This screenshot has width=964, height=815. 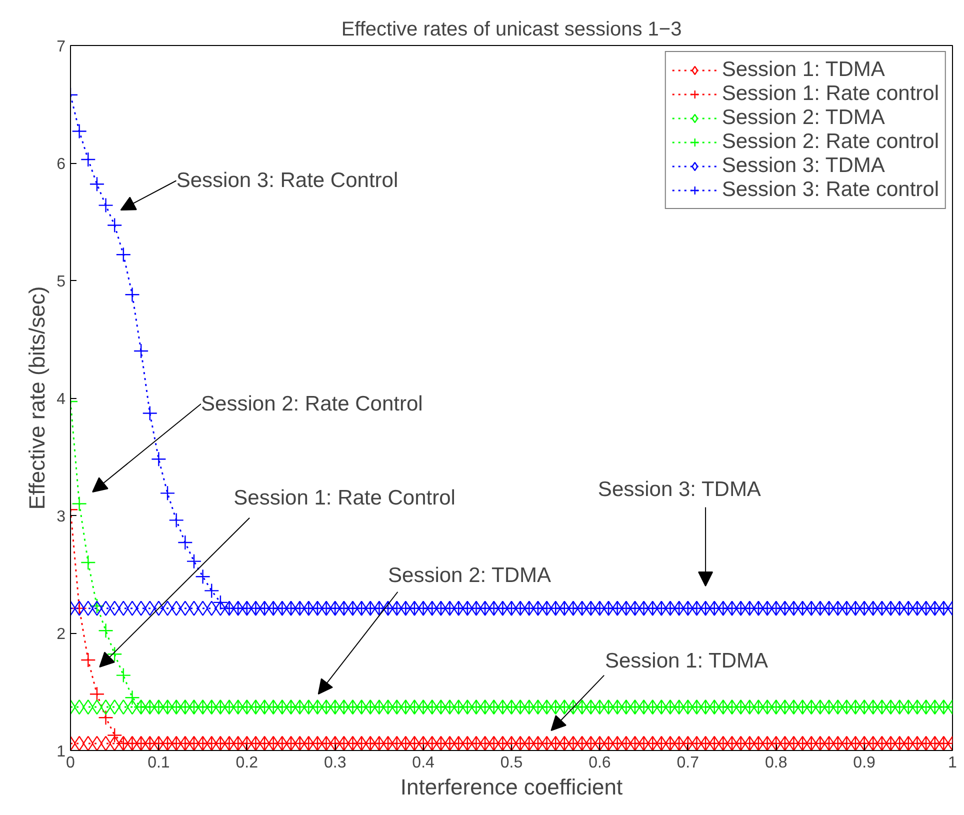 I want to click on annotation: Session 1: TDMA, so click(x=686, y=661).